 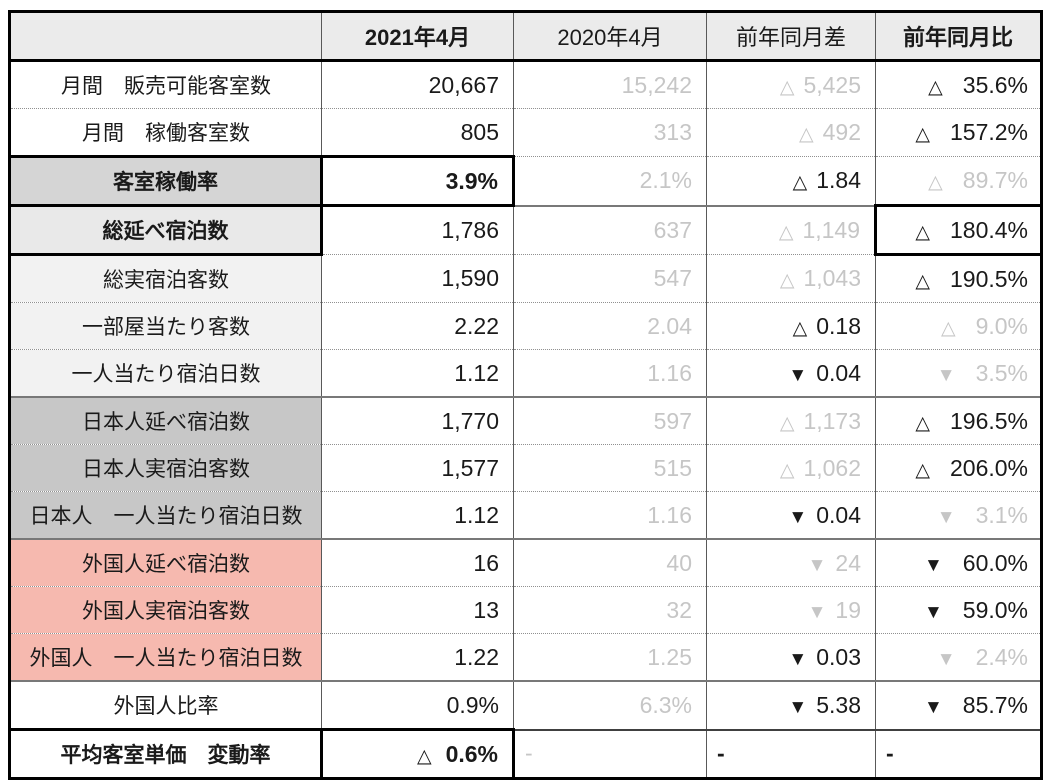 I want to click on value-ratio: -, so click(x=958, y=753).